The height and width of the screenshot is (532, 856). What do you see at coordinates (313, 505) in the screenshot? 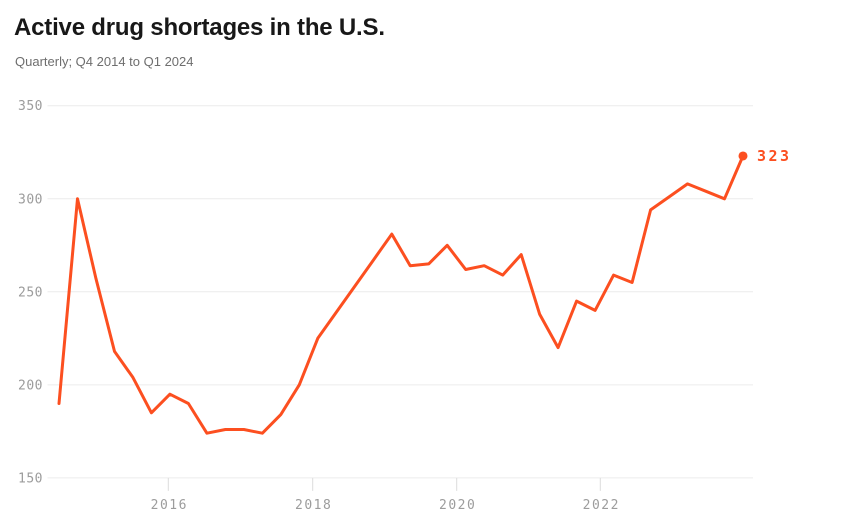
I see `x-axis-label-2018: 2018` at bounding box center [313, 505].